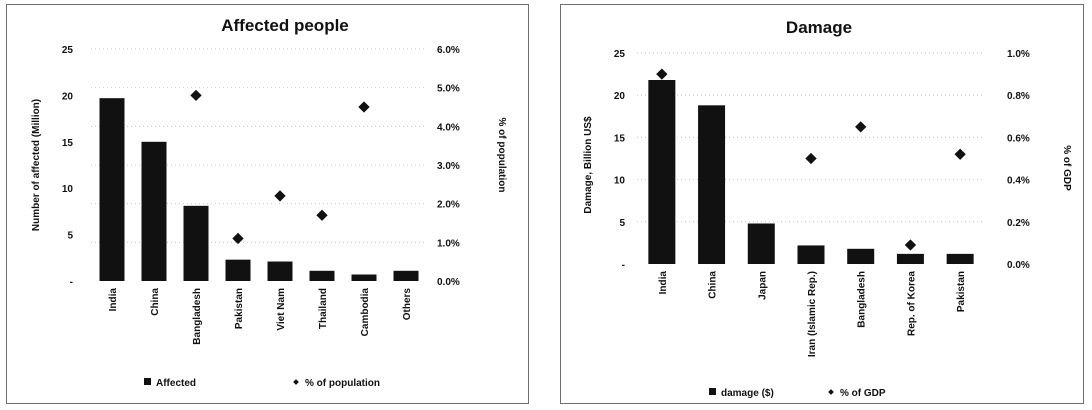 This screenshot has height=410, width=1092. Describe the element at coordinates (364, 107) in the screenshot. I see `marker-cambodia` at that location.